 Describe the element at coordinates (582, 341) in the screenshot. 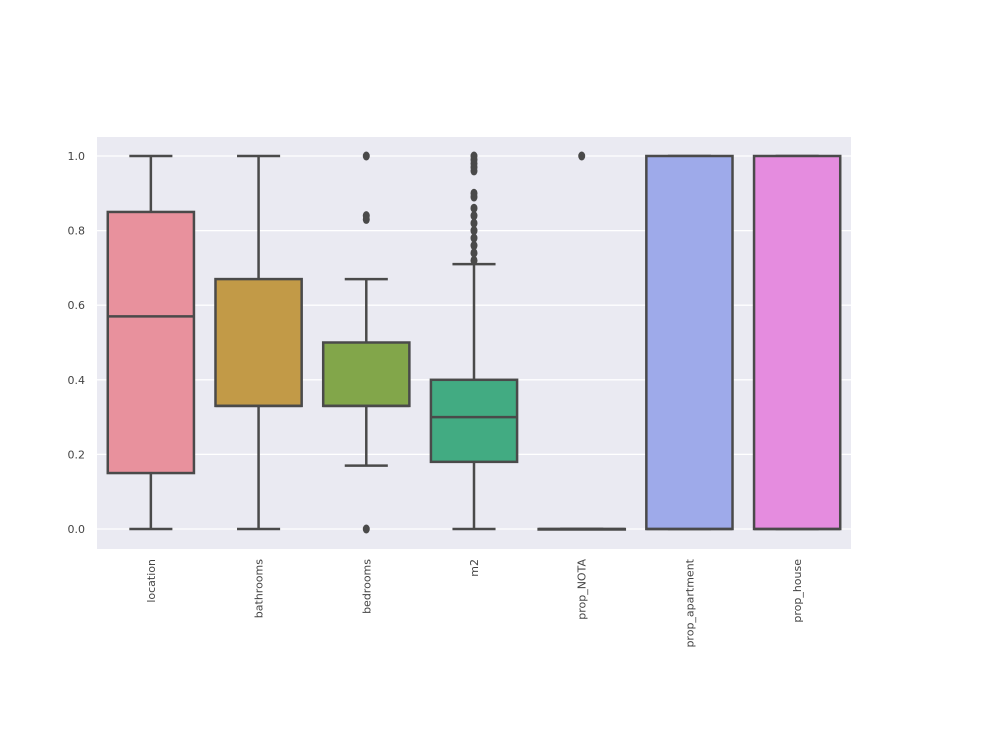

I see `box-prop_NOTA` at that location.